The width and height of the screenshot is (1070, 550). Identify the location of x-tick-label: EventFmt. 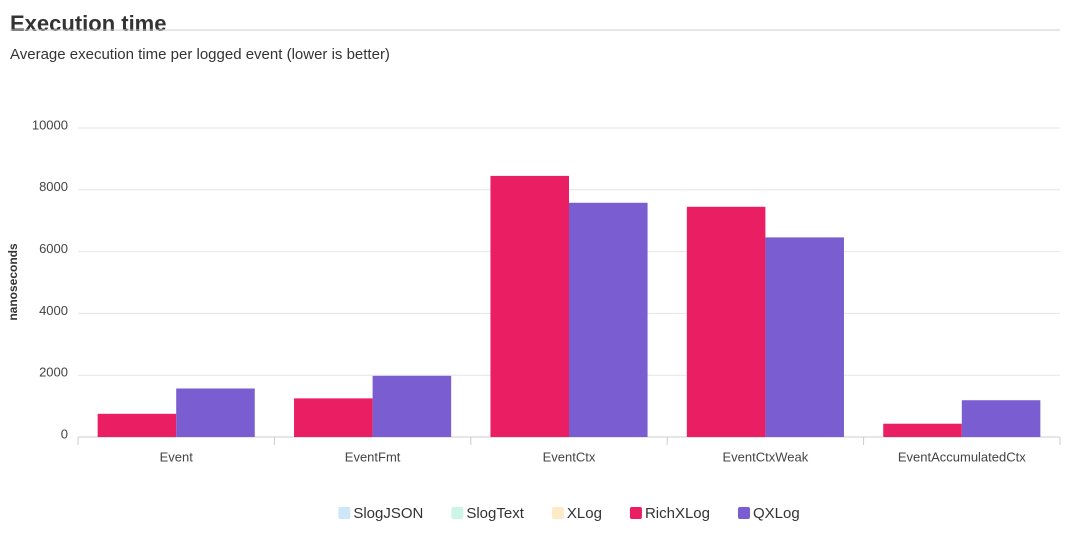
(373, 456).